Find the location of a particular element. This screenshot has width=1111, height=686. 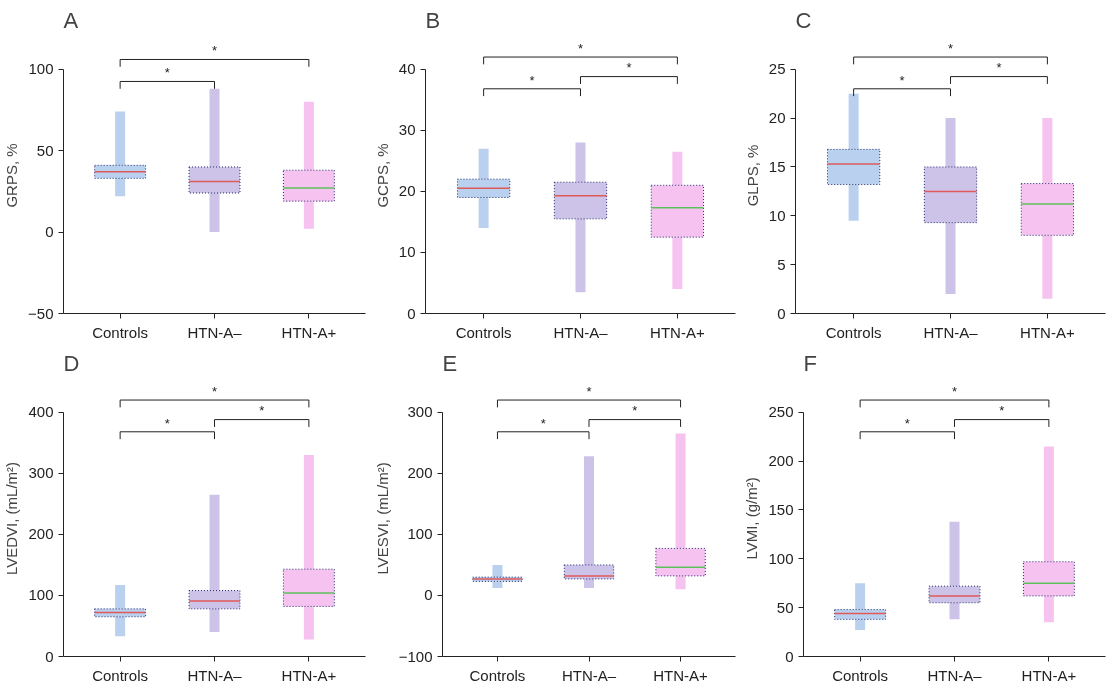

chart-title: C is located at coordinates (803, 20).